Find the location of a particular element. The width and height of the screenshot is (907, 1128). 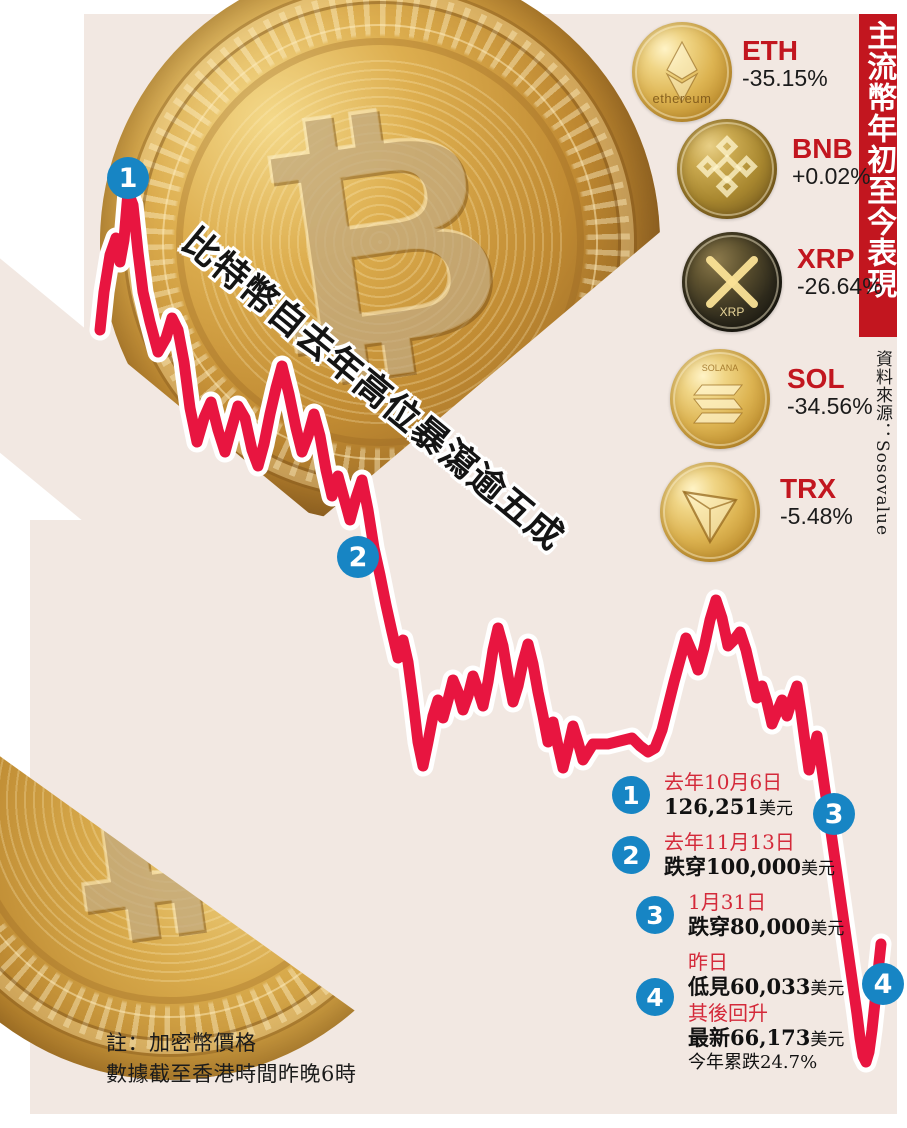

legend-marker-4-label: 4 is located at coordinates (655, 997).